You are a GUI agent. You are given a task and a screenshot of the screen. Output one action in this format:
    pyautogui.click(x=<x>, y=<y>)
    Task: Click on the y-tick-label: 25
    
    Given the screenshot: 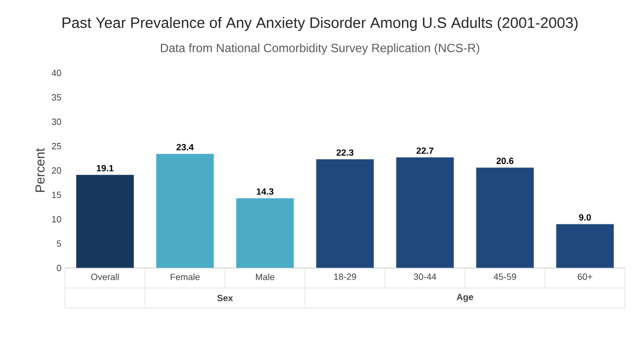 What is the action you would take?
    pyautogui.click(x=57, y=146)
    